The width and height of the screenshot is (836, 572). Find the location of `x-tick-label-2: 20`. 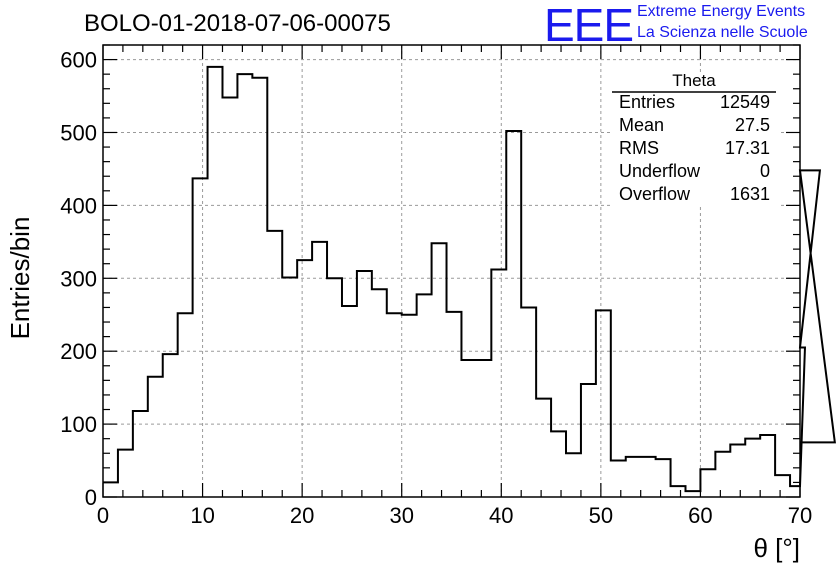

x-tick-label-2: 20 is located at coordinates (302, 515).